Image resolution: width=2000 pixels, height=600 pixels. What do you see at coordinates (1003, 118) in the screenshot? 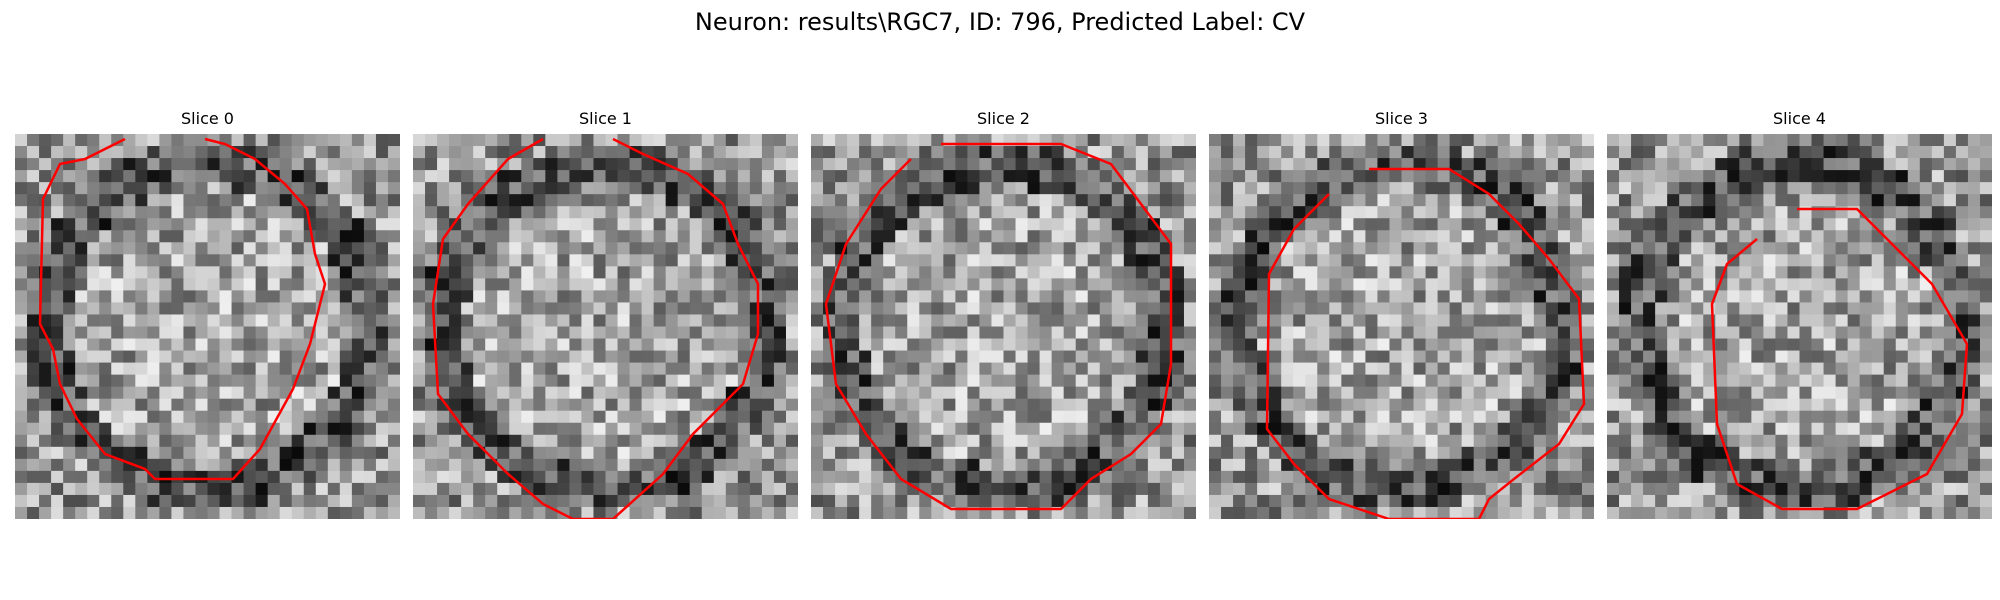
I see `slice-title: Slice 2` at bounding box center [1003, 118].